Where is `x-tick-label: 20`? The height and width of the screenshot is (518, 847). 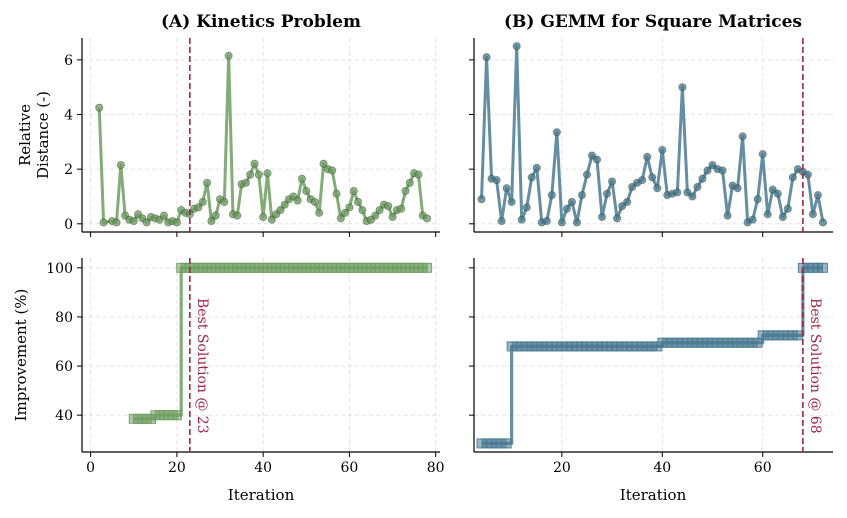
x-tick-label: 20 is located at coordinates (177, 468).